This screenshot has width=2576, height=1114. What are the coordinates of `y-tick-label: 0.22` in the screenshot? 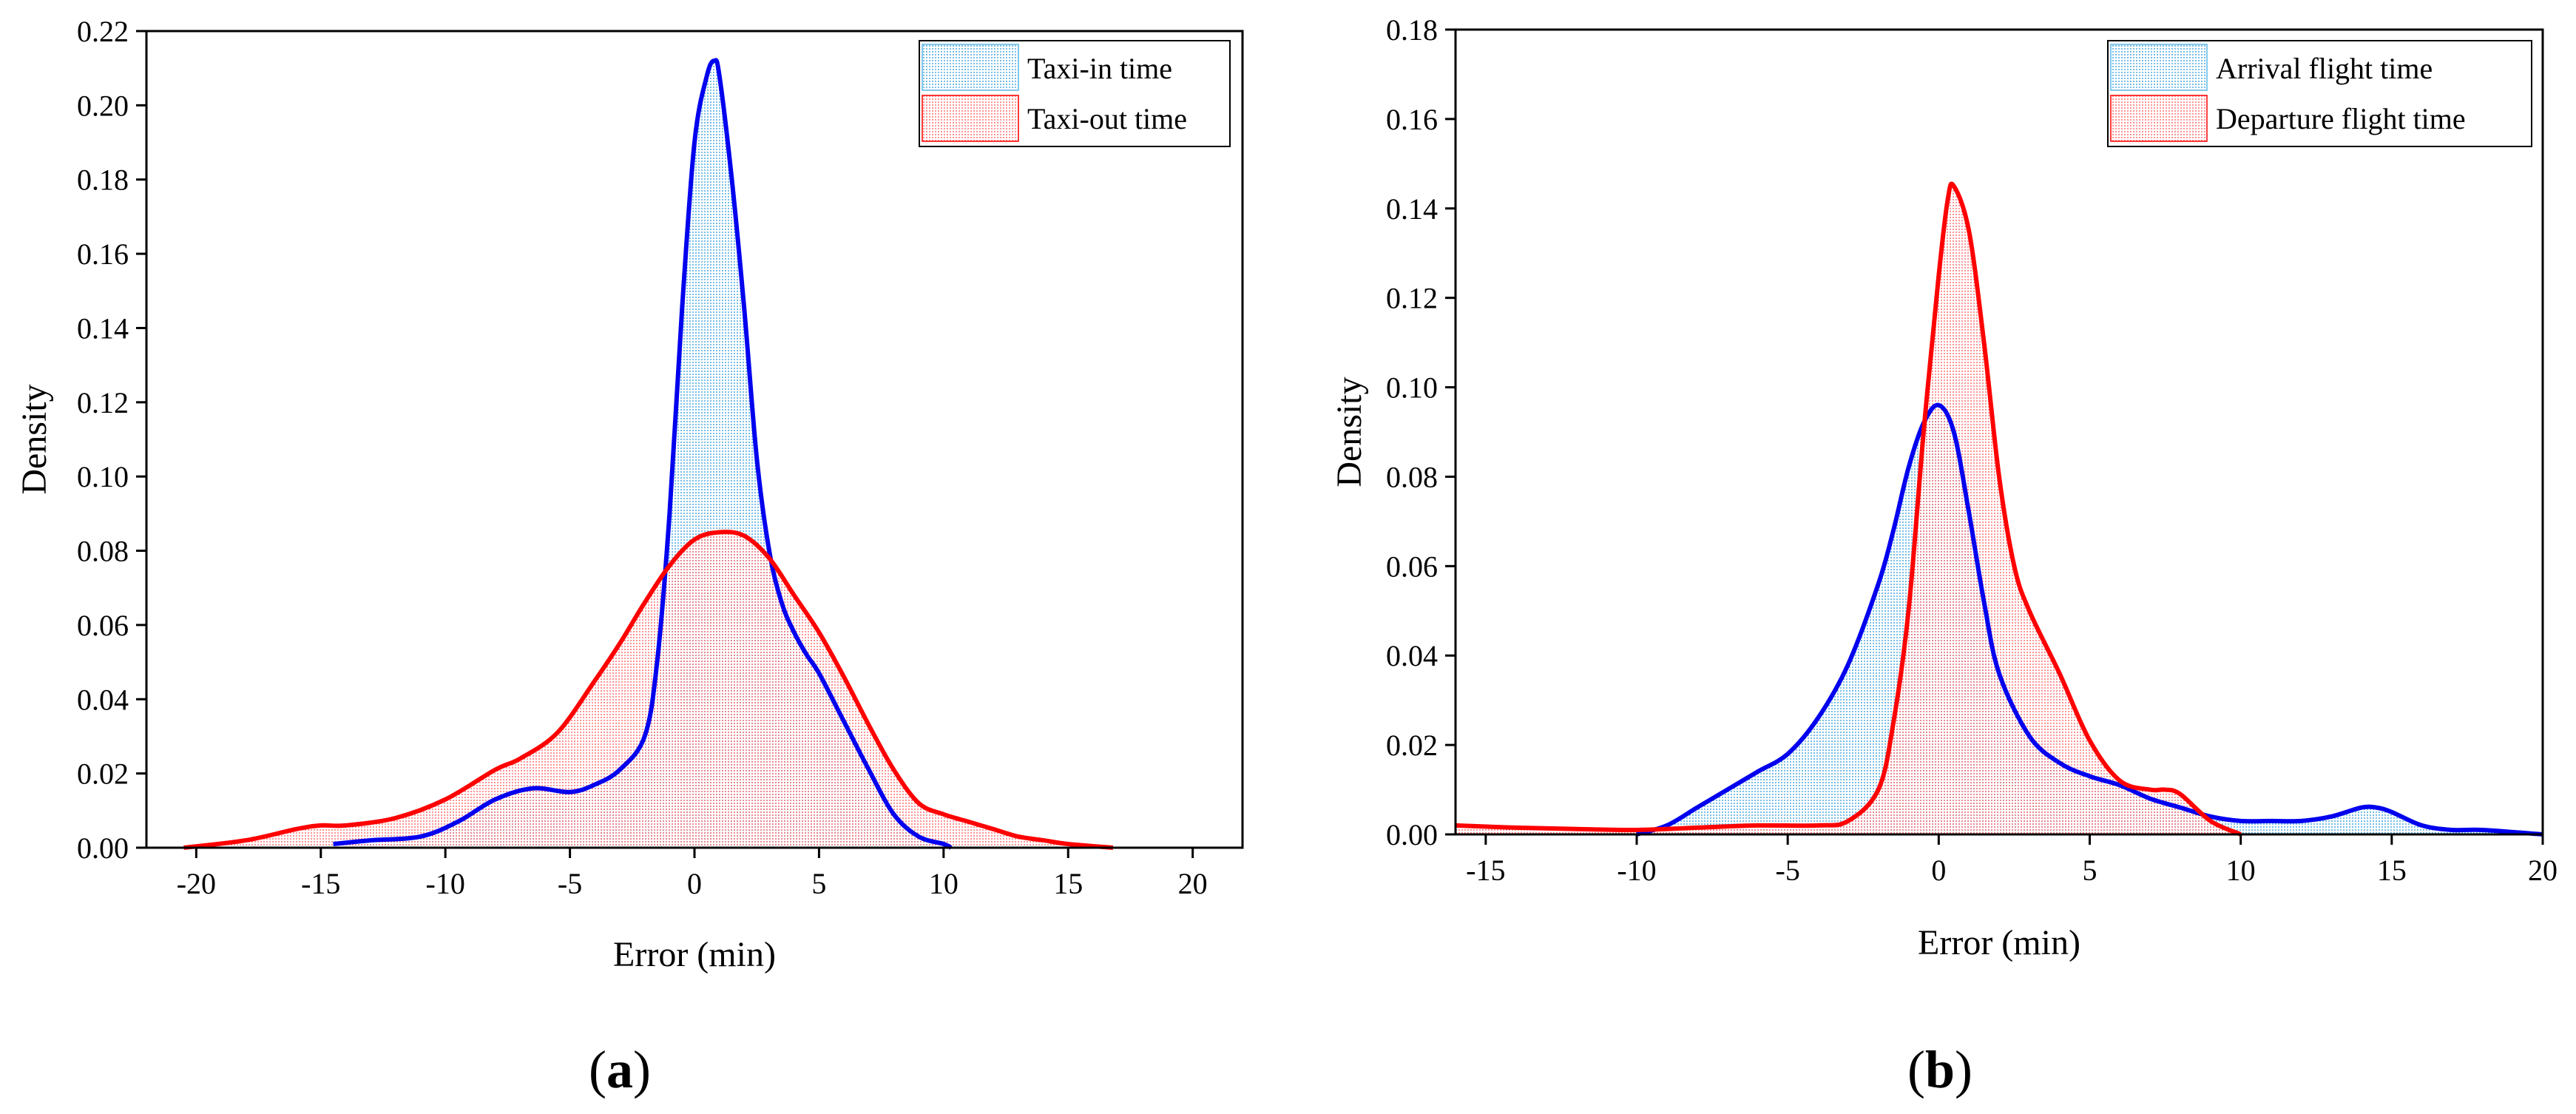 It's located at (103, 32).